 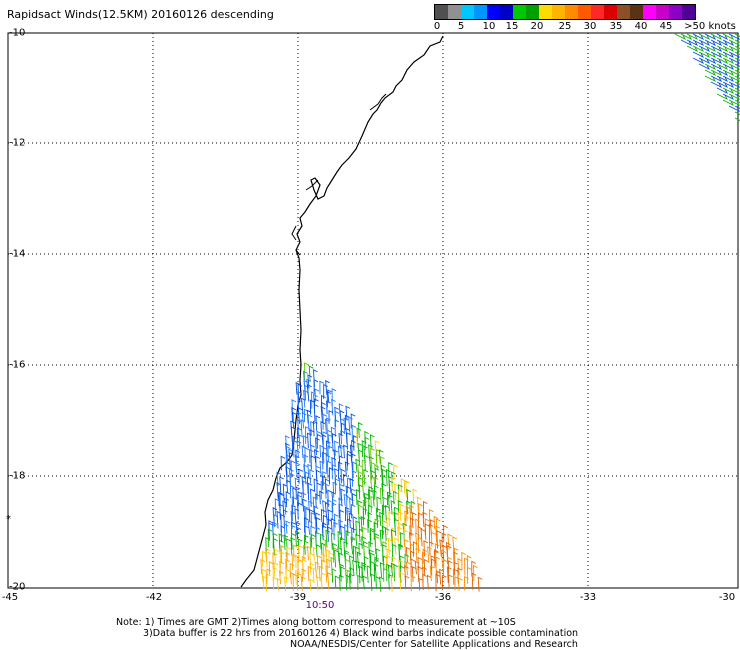 I want to click on legend-label: 15, so click(x=512, y=26).